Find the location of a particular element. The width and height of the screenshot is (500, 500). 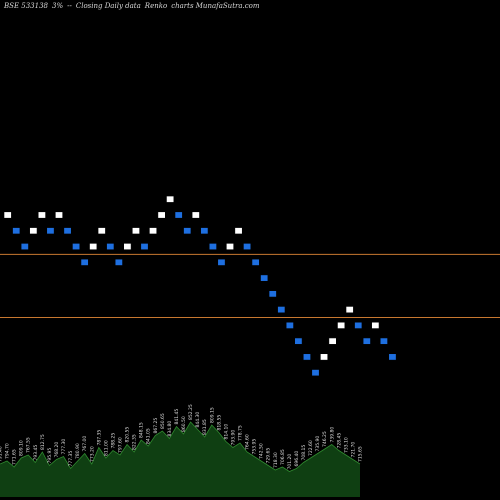

volume-label-7: 795.95 is located at coordinates (50, 456).